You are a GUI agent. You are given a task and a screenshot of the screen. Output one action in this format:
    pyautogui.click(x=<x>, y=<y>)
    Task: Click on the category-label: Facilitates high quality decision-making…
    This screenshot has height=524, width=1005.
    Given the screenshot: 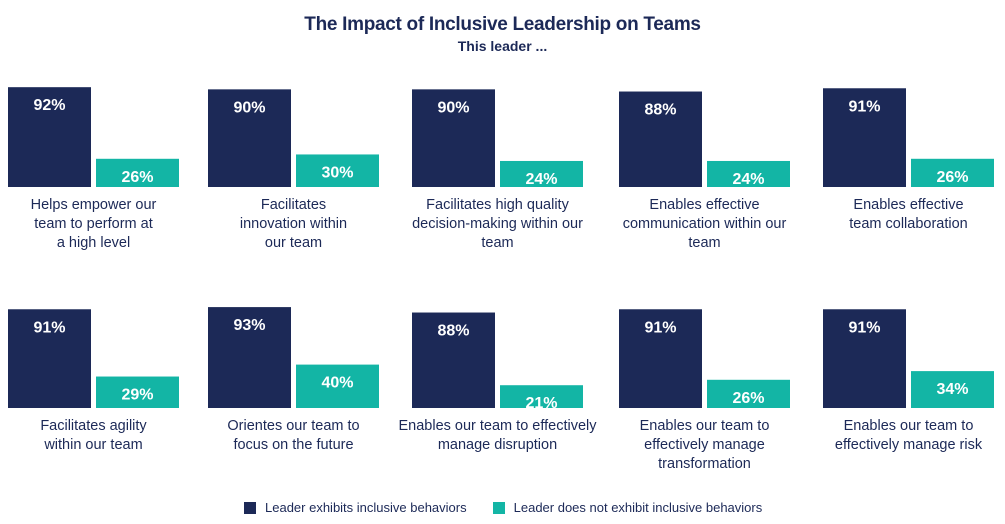 What is the action you would take?
    pyautogui.click(x=497, y=224)
    